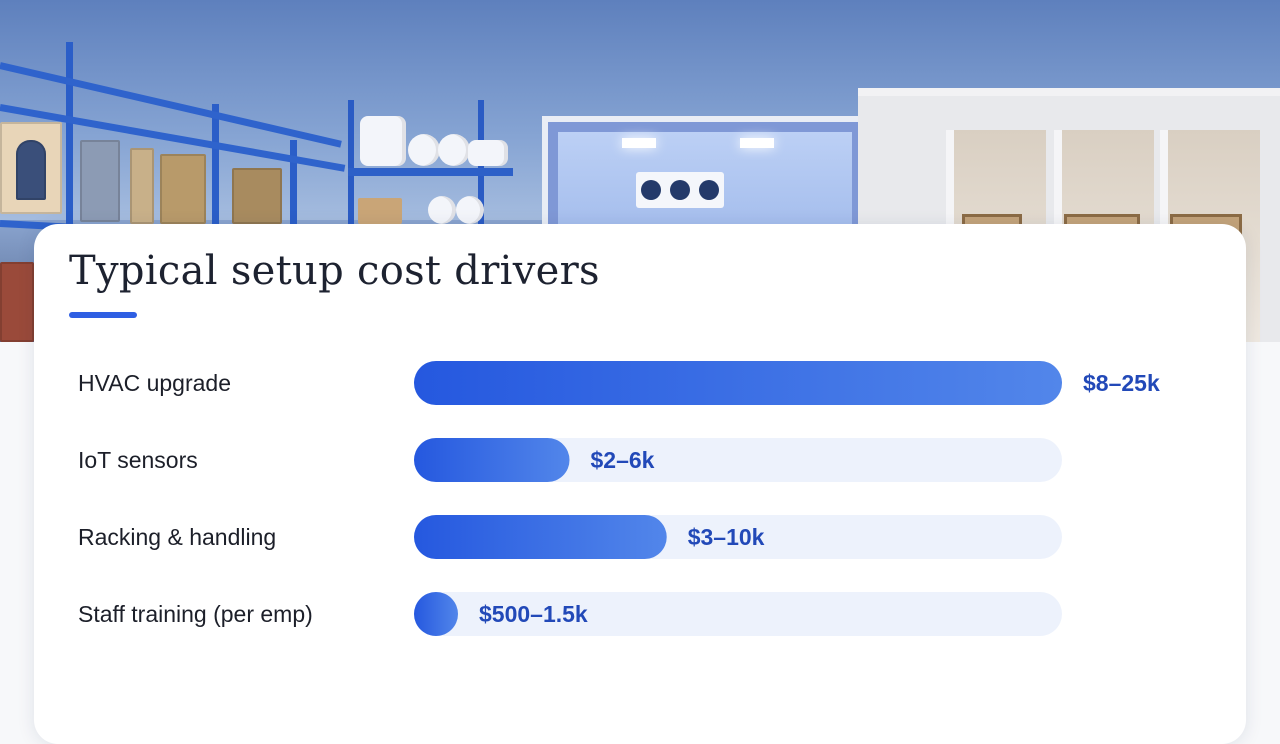 Image resolution: width=1280 pixels, height=744 pixels. Describe the element at coordinates (430, 172) in the screenshot. I see `shelf-beam` at that location.